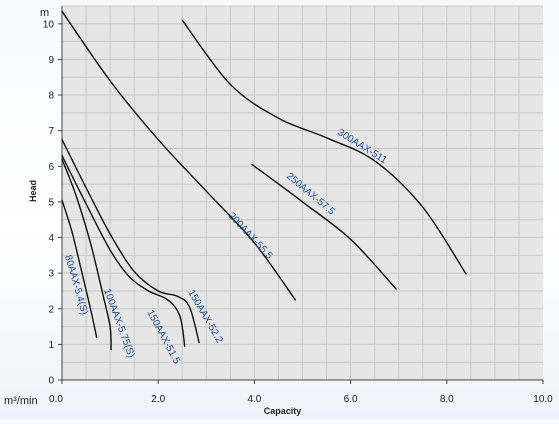 The width and height of the screenshot is (559, 424). Describe the element at coordinates (33, 191) in the screenshot. I see `y-axis-title: Head` at that location.